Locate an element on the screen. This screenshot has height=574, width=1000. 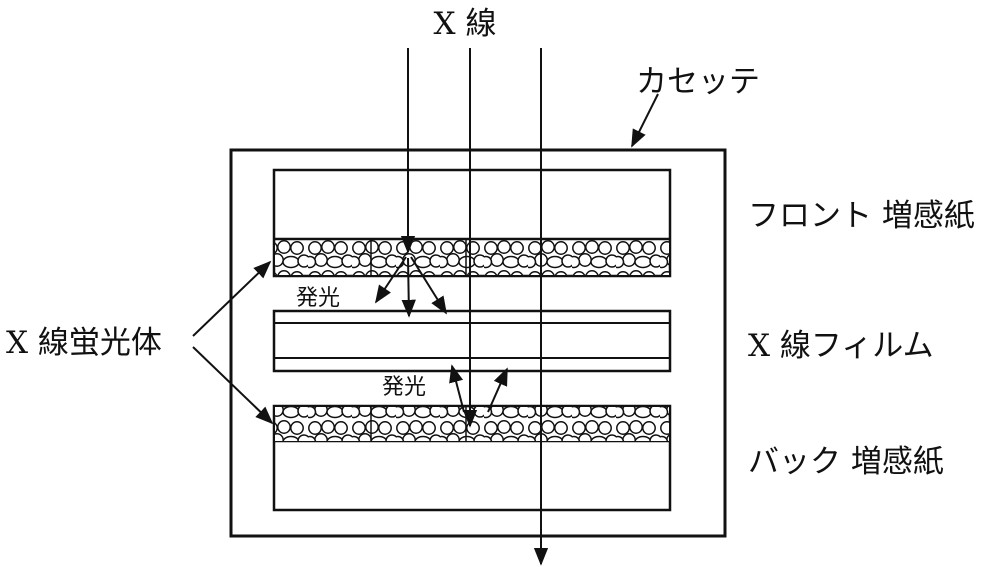
xray-label: X 線 is located at coordinates (465, 24).